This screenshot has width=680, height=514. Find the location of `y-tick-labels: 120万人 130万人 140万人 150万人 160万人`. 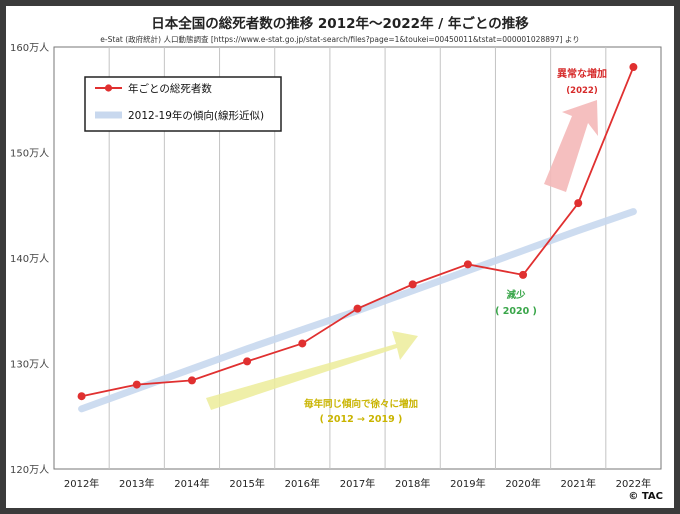

y-tick-labels: 120万人 130万人 140万人 150万人 160万人 is located at coordinates (29, 259).